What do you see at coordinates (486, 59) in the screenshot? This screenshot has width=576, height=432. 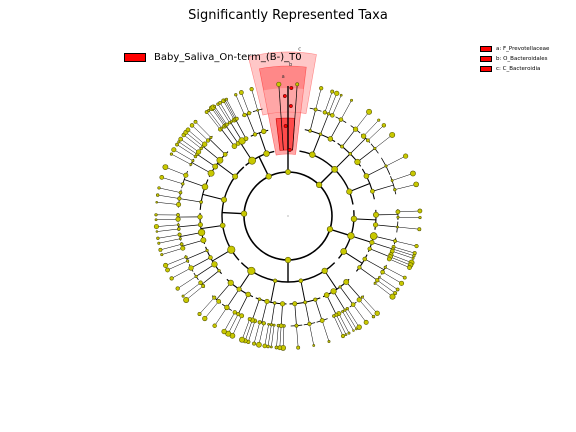 I see `taxa-legend-swatch` at bounding box center [486, 59].